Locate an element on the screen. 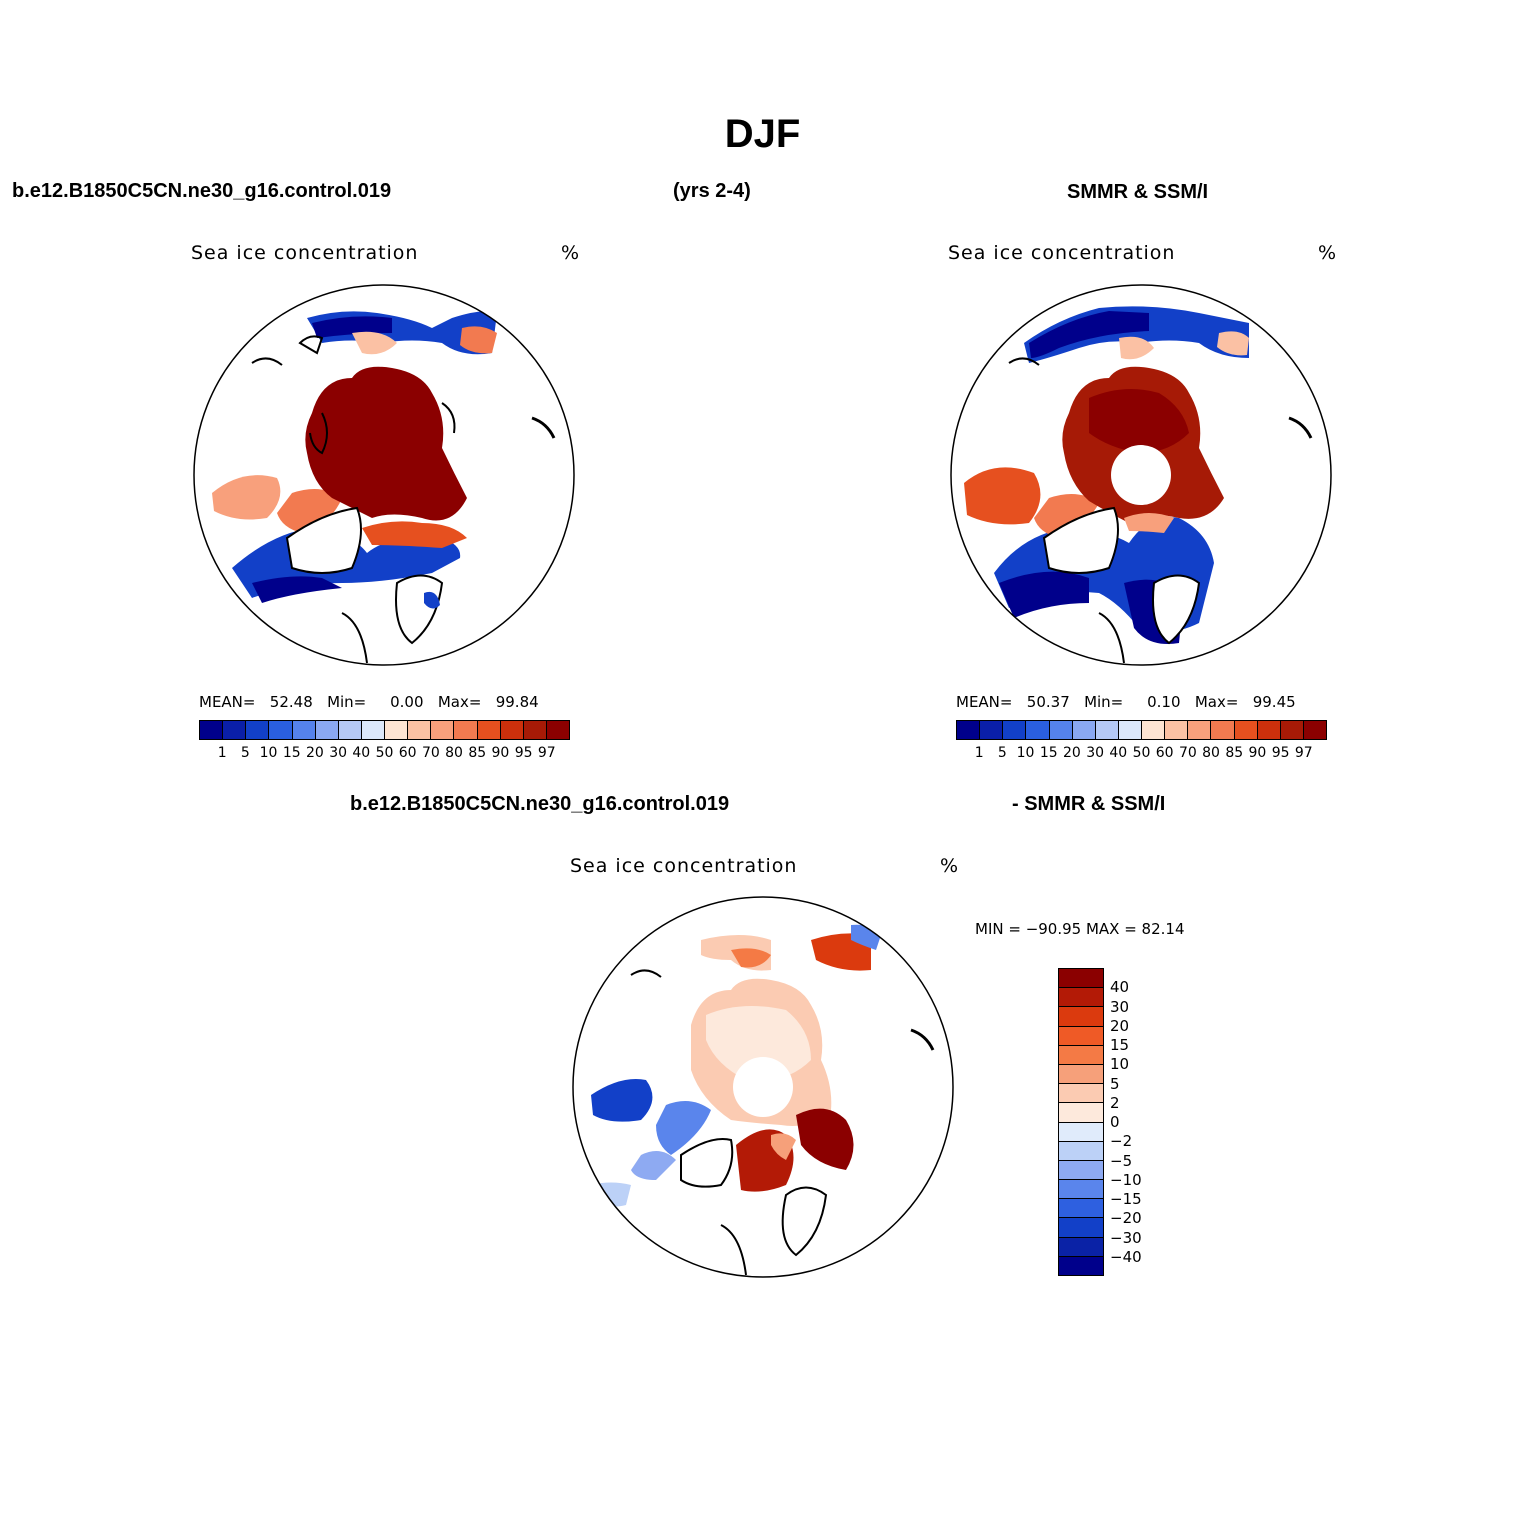 The height and width of the screenshot is (1525, 1525). panel2-max-value: 99.45 is located at coordinates (1274, 702).